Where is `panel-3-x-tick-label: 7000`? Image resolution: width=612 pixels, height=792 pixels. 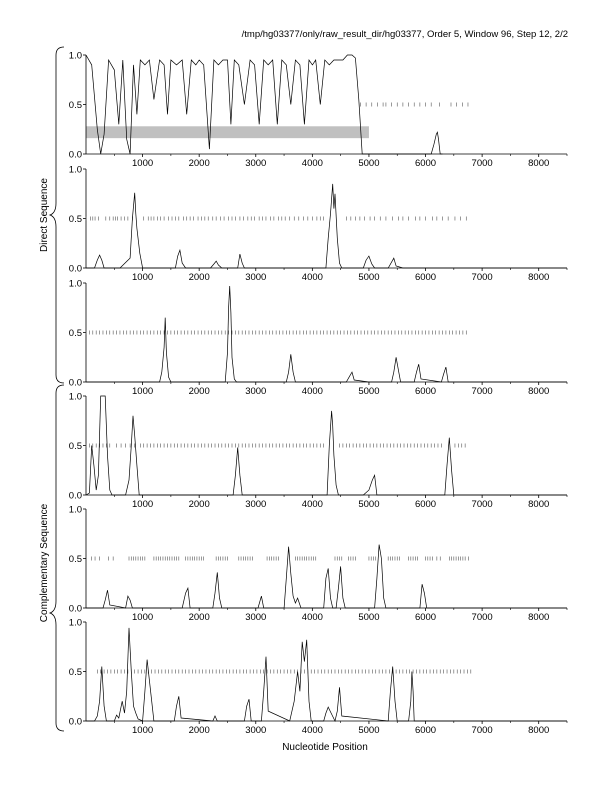
panel-3-x-tick-label: 7000 is located at coordinates (482, 391).